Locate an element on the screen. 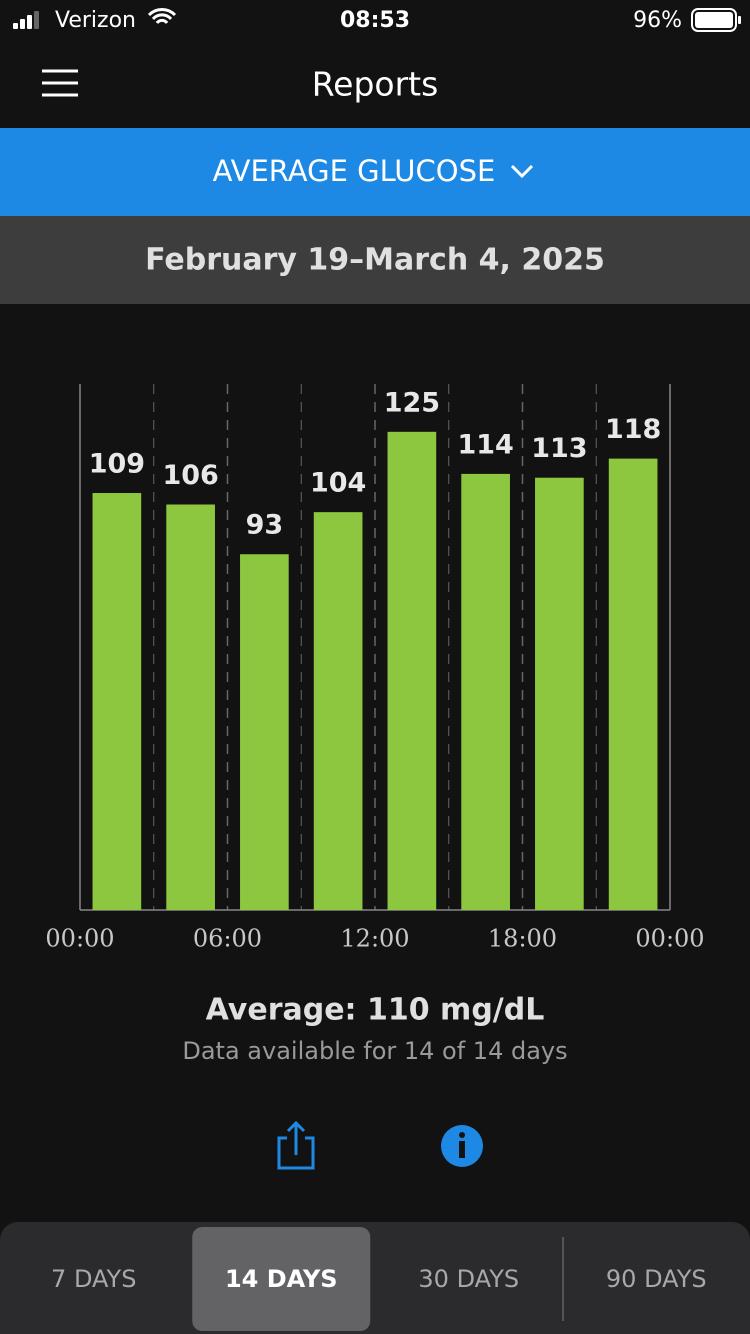 This screenshot has height=1334, width=750. report-selector: AVERAGE GLUCOSE is located at coordinates (375, 172).